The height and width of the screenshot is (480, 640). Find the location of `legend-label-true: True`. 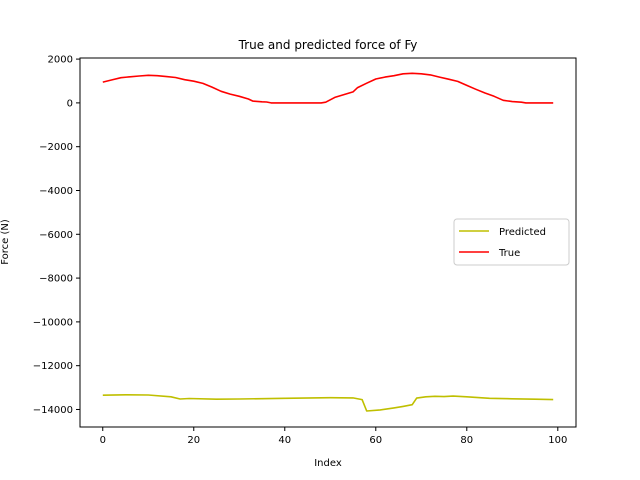

legend-label-true: True is located at coordinates (509, 253).